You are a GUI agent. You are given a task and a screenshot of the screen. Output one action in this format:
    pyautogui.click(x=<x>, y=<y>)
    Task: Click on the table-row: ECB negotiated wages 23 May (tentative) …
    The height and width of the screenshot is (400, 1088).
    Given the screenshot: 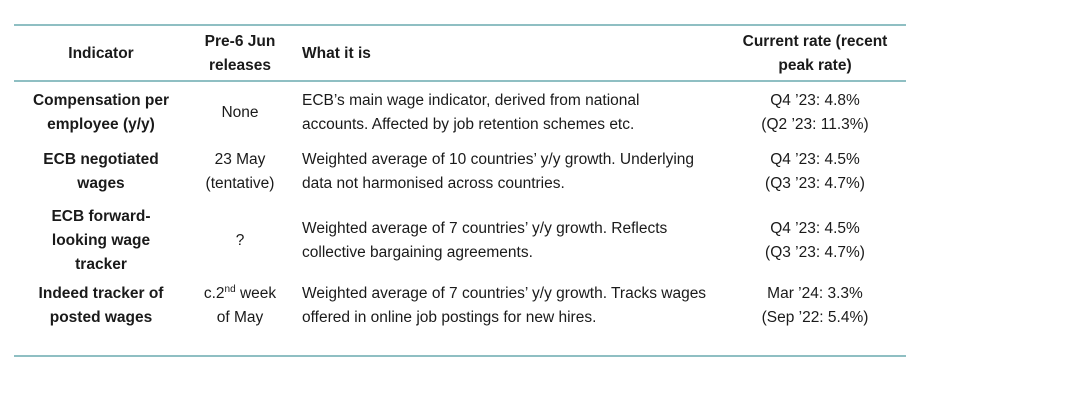 What is the action you would take?
    pyautogui.click(x=460, y=172)
    